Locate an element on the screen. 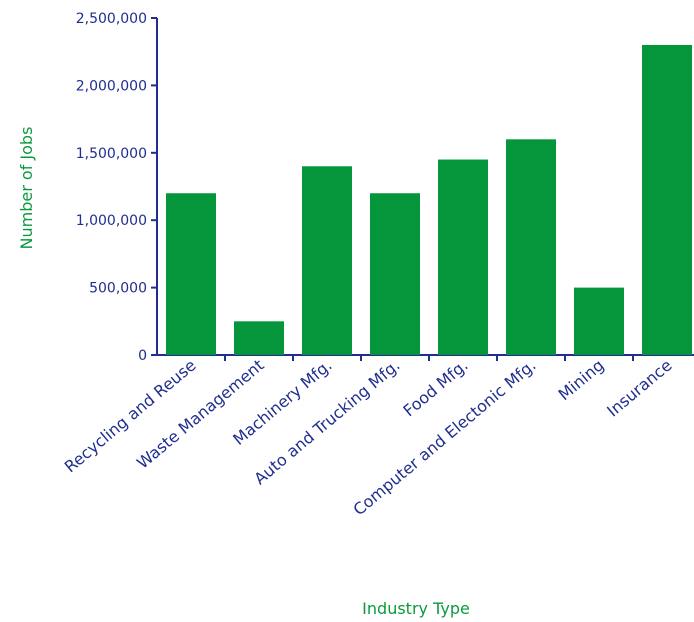 The height and width of the screenshot is (622, 694). y-tick-label: 2,500,000 is located at coordinates (111, 19).